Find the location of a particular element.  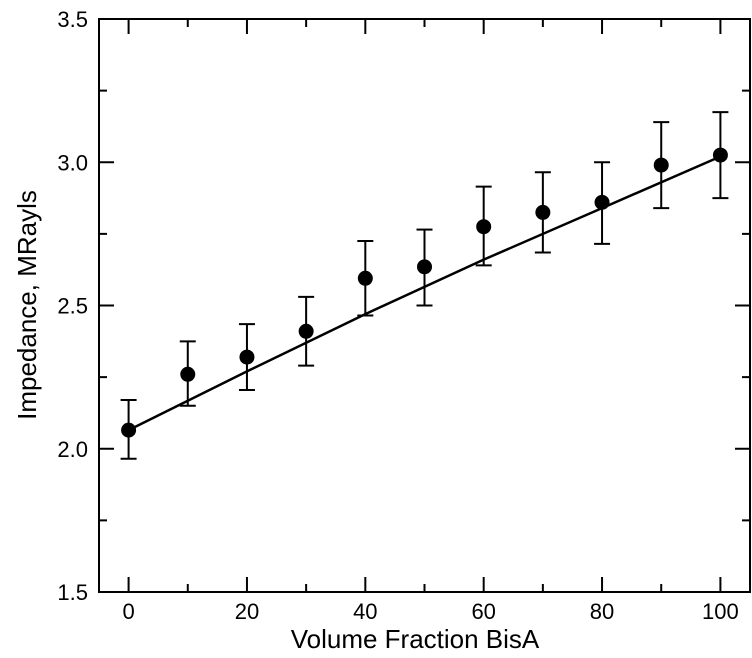

x-tick-label-80: 80 is located at coordinates (602, 611).